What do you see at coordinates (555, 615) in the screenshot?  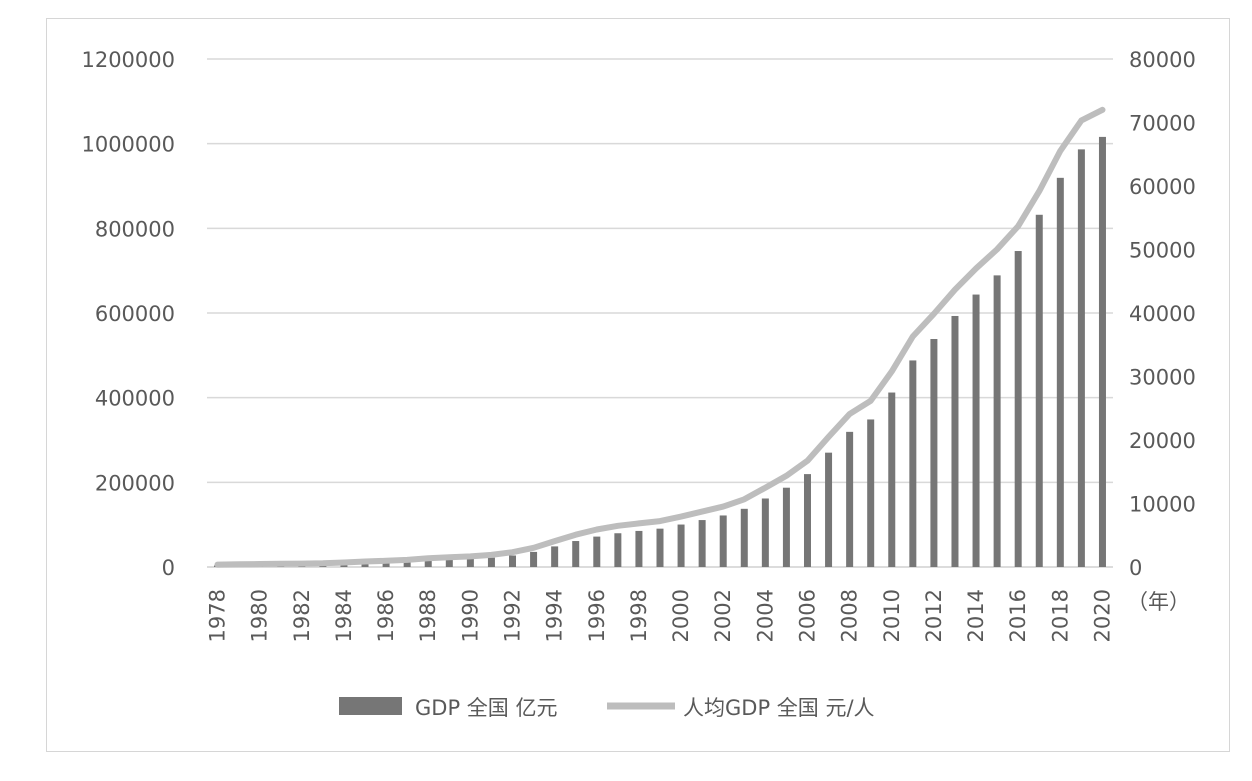 I see `x-axis-tick-label: 1994` at bounding box center [555, 615].